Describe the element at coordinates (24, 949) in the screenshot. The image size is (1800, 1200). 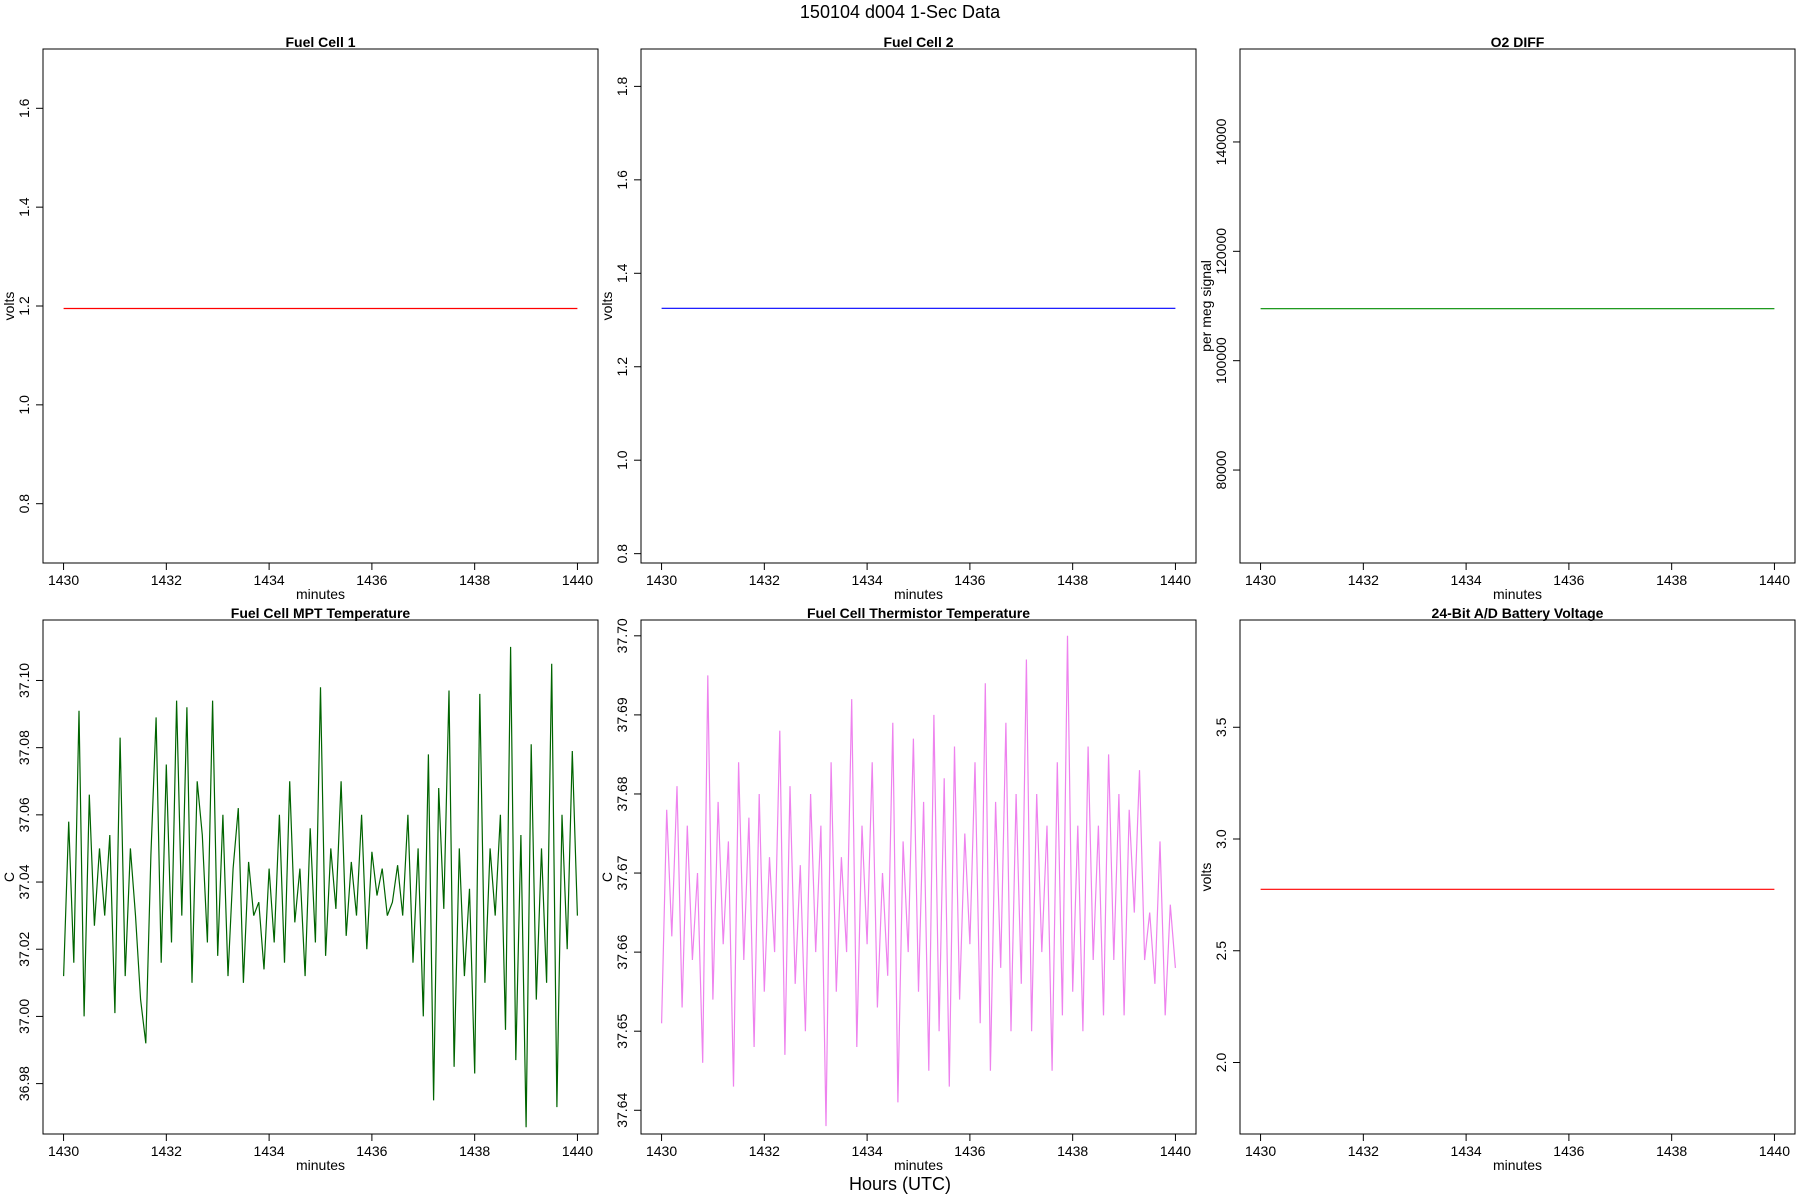
I see `y-tick-label: 37.02` at that location.